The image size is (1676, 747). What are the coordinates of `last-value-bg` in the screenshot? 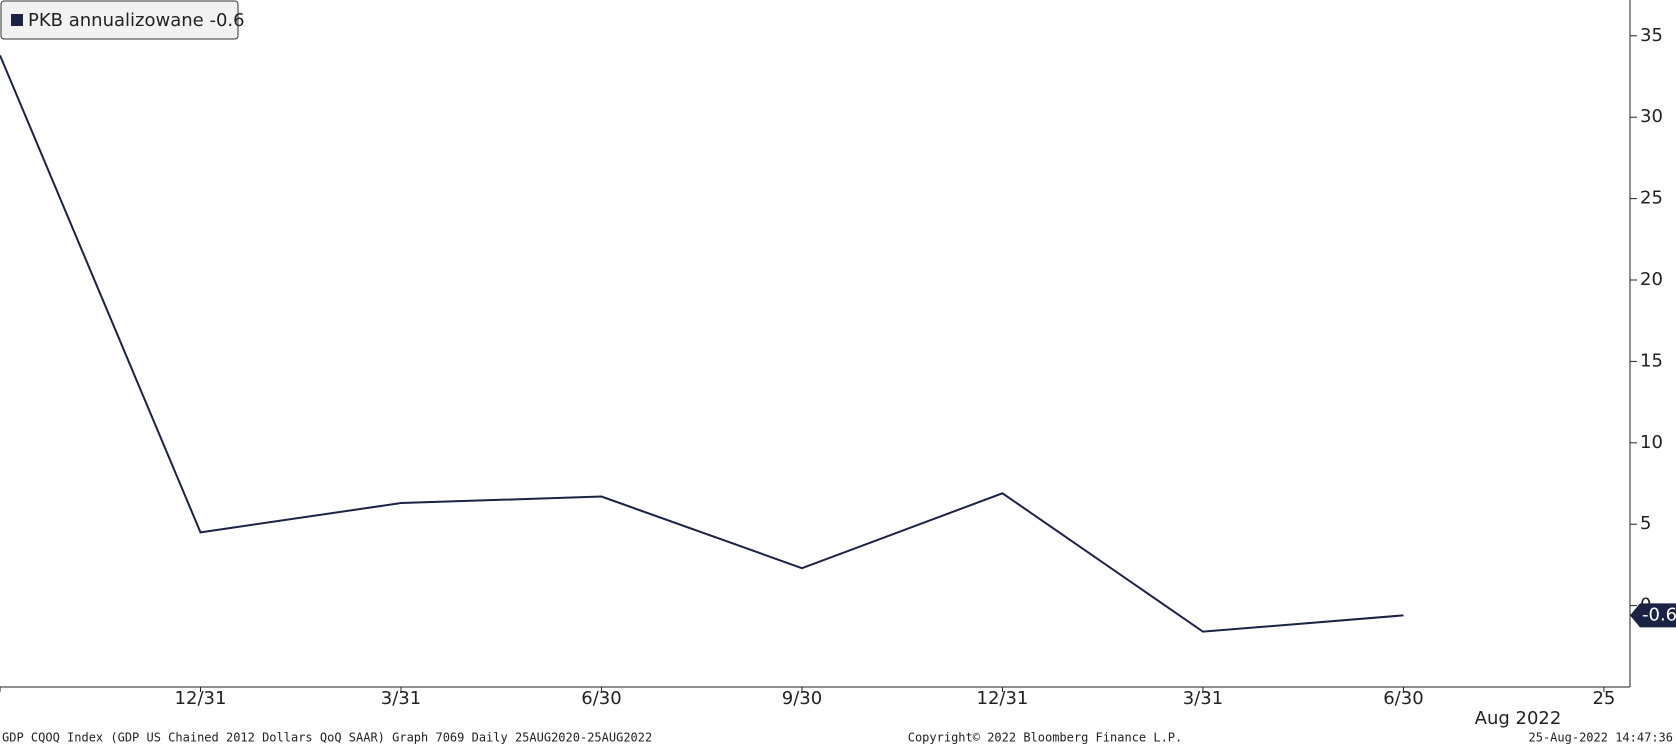 It's located at (1653, 615).